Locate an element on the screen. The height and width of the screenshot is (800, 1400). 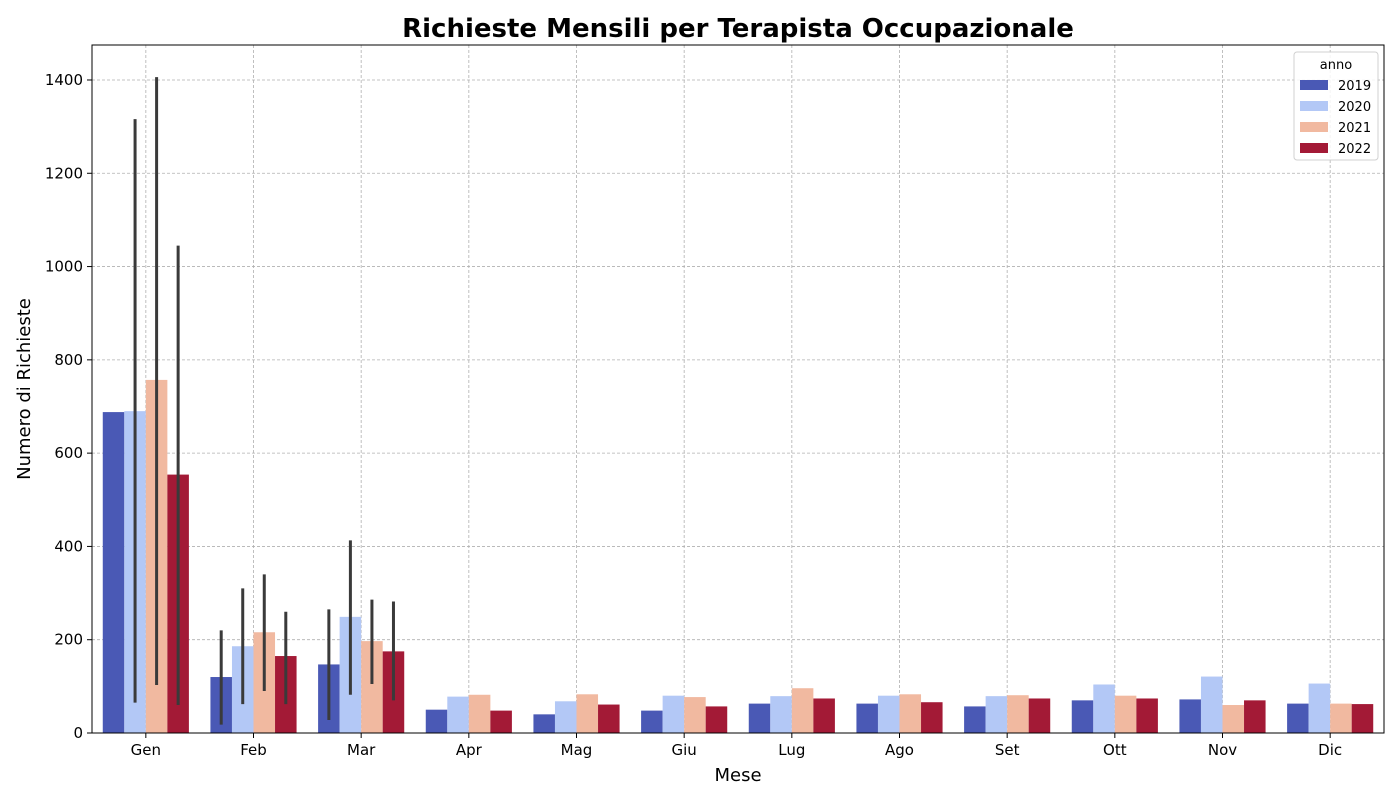
bar-2021-Mag is located at coordinates (587, 713).